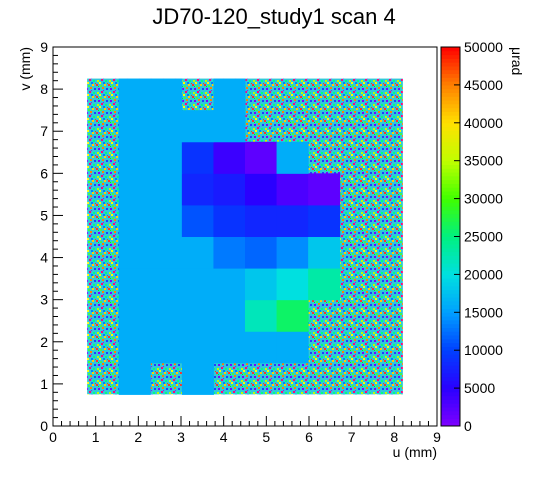 This screenshot has height=479, width=548. Describe the element at coordinates (415, 452) in the screenshot. I see `x-axis-label: u (mm)` at that location.